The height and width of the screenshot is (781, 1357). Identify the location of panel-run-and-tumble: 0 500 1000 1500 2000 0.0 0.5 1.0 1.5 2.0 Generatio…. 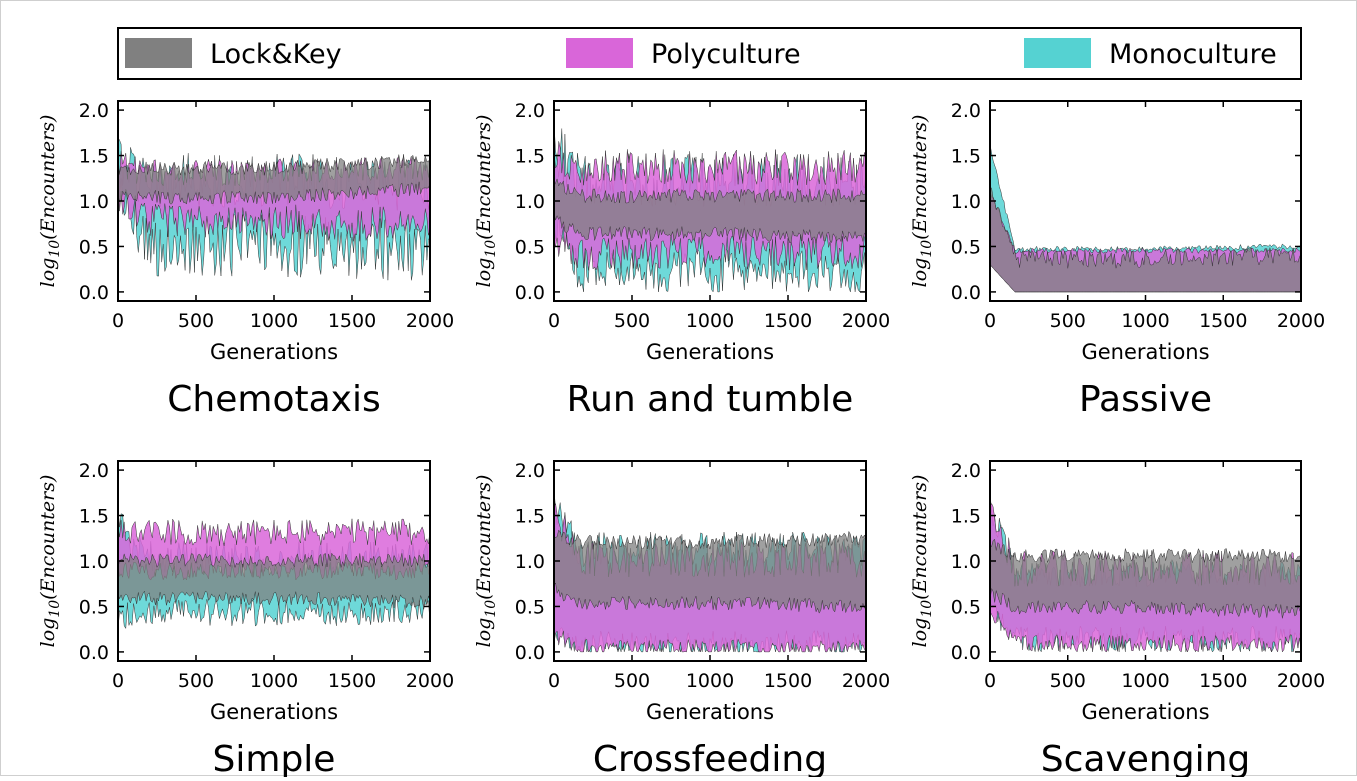
(681, 260).